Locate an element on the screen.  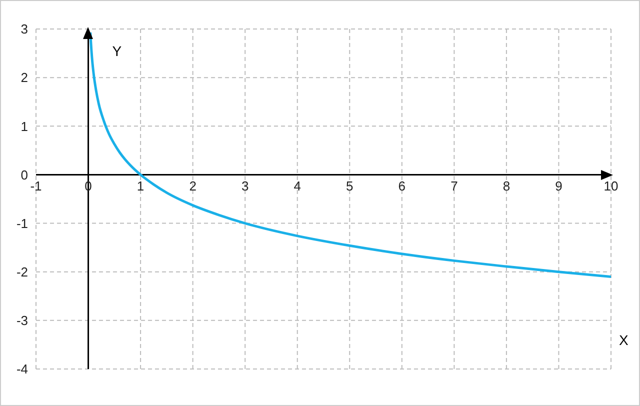
x-tick-label: 5 is located at coordinates (350, 186).